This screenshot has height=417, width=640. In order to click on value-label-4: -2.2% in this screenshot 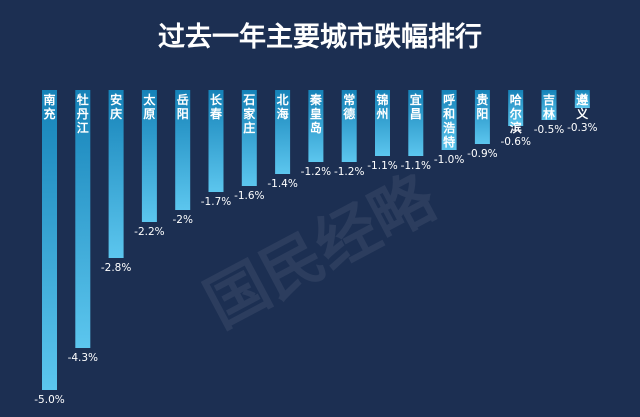, I will do `click(149, 232)`.